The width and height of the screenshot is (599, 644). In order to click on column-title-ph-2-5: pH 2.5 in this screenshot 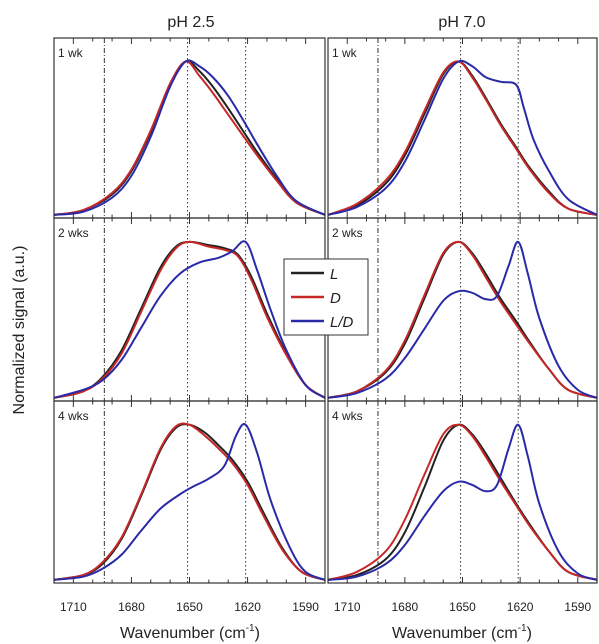, I will do `click(190, 22)`.